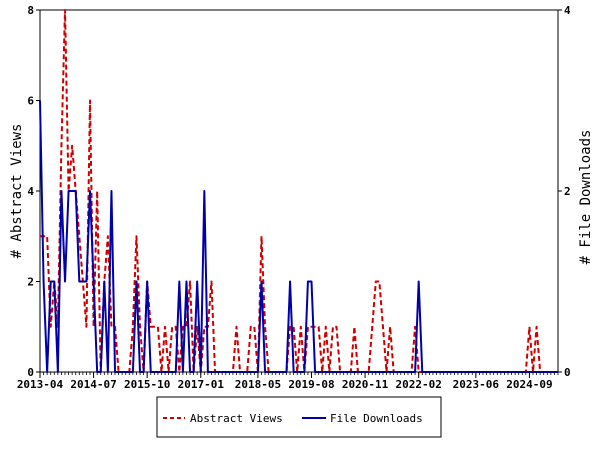  Describe the element at coordinates (201, 384) in the screenshot. I see `x-tick-label: 2017-01` at that location.